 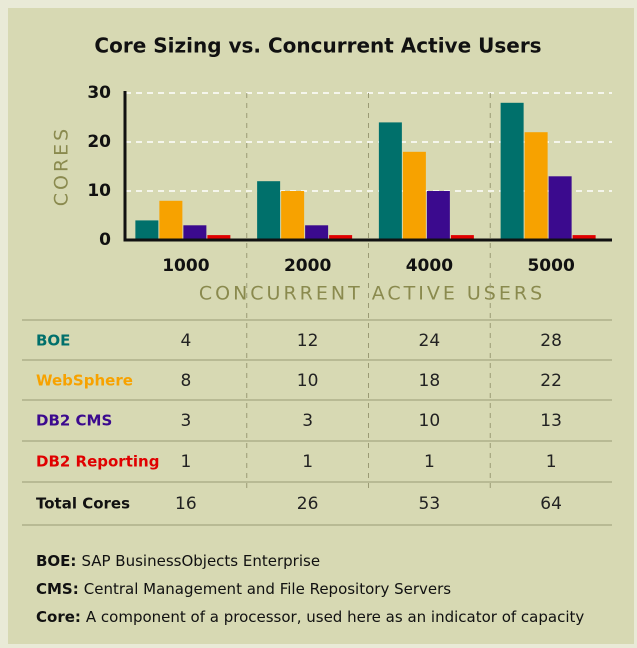 What do you see at coordinates (53, 341) in the screenshot?
I see `row-label: BOE` at bounding box center [53, 341].